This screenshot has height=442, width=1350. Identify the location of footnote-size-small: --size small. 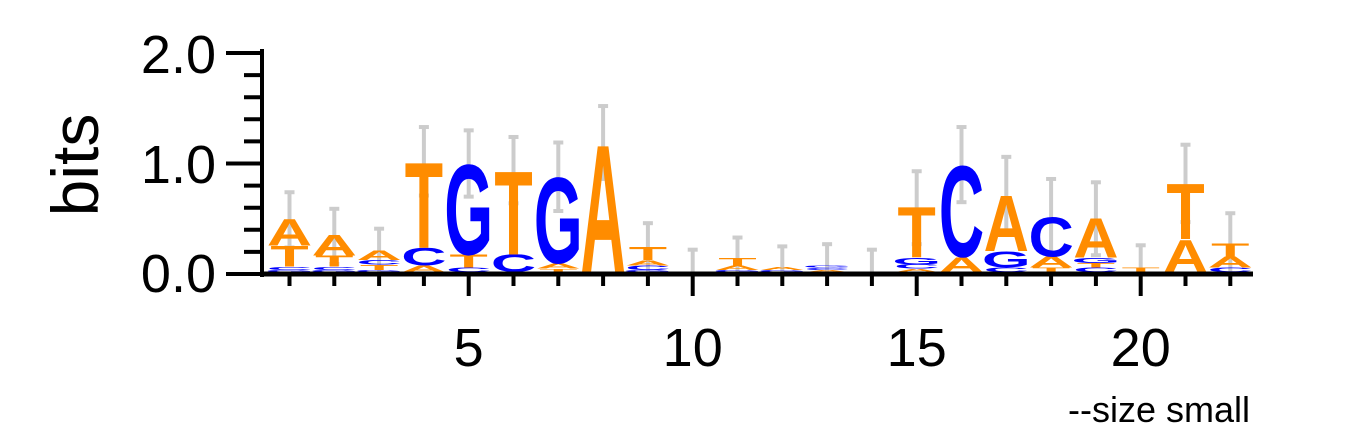
(1159, 409).